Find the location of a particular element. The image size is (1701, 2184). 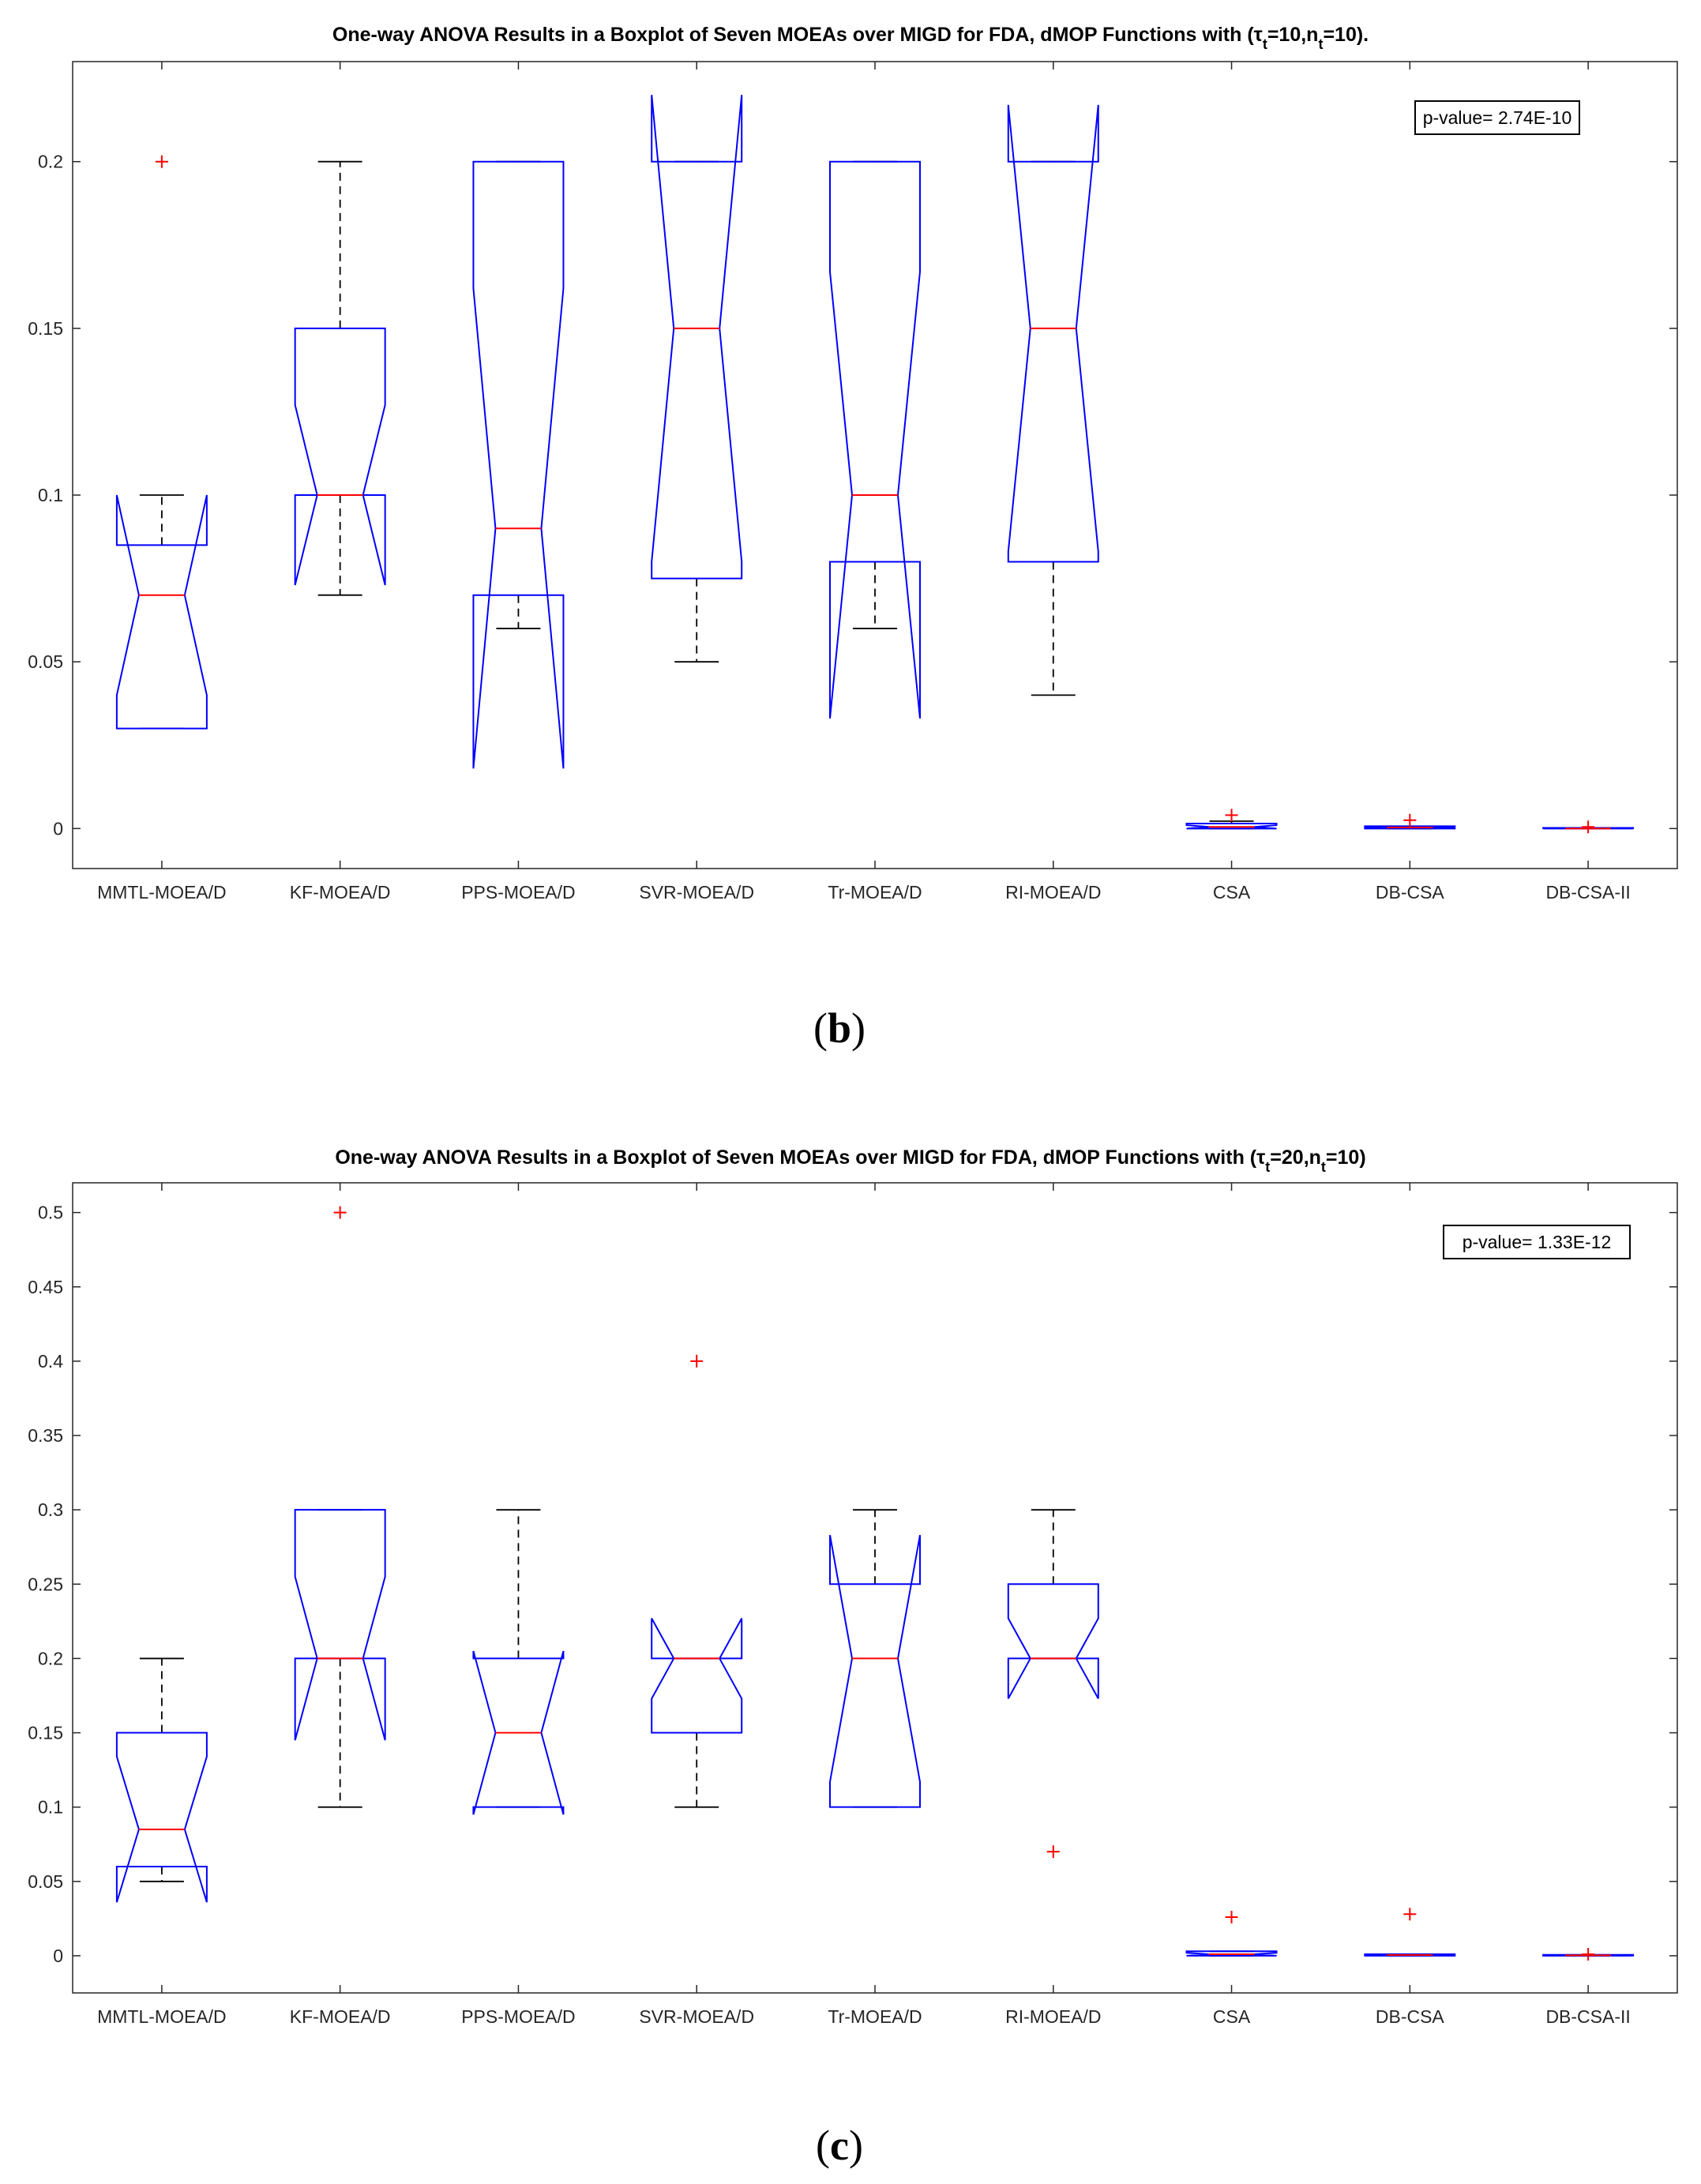

caption-c: (c) is located at coordinates (839, 2145).